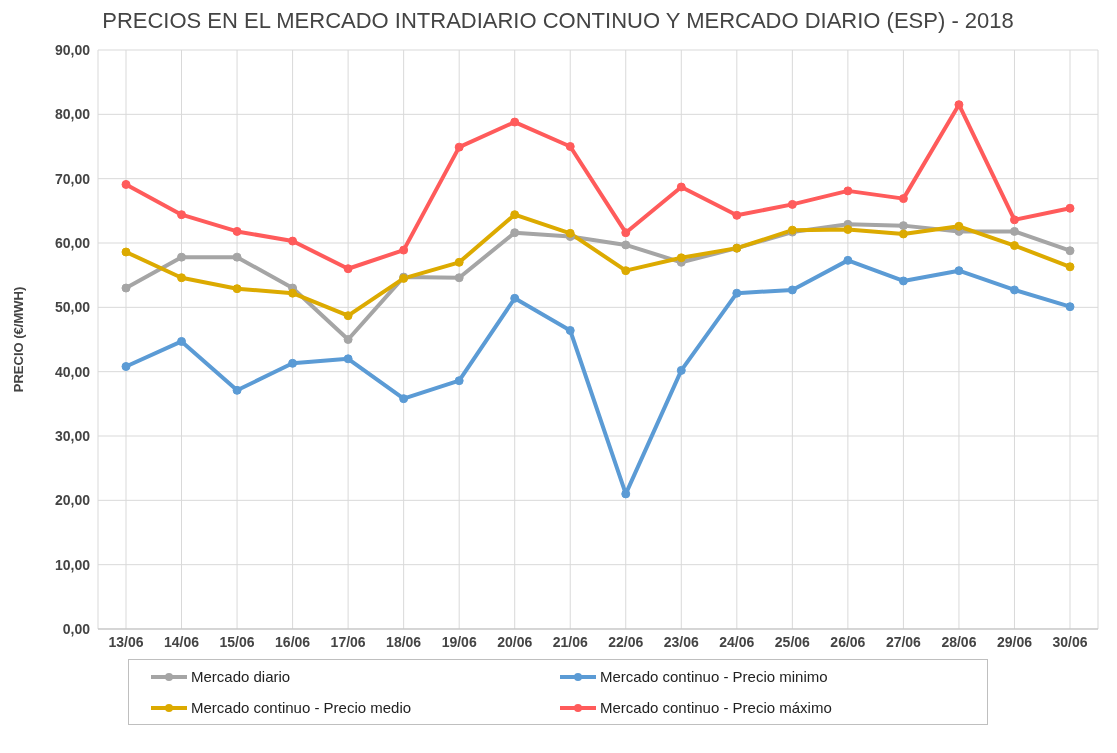 The width and height of the screenshot is (1117, 753). What do you see at coordinates (72, 307) in the screenshot?
I see `y-tick-label: 50,00` at bounding box center [72, 307].